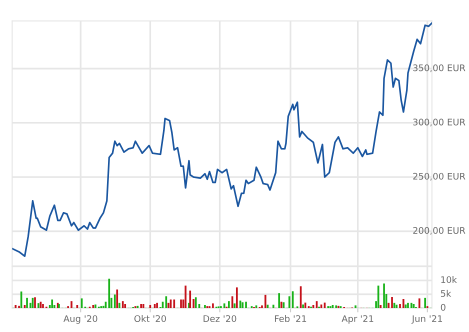  What do you see at coordinates (426, 319) in the screenshot?
I see `x-tick-label: Jun '21` at bounding box center [426, 319].